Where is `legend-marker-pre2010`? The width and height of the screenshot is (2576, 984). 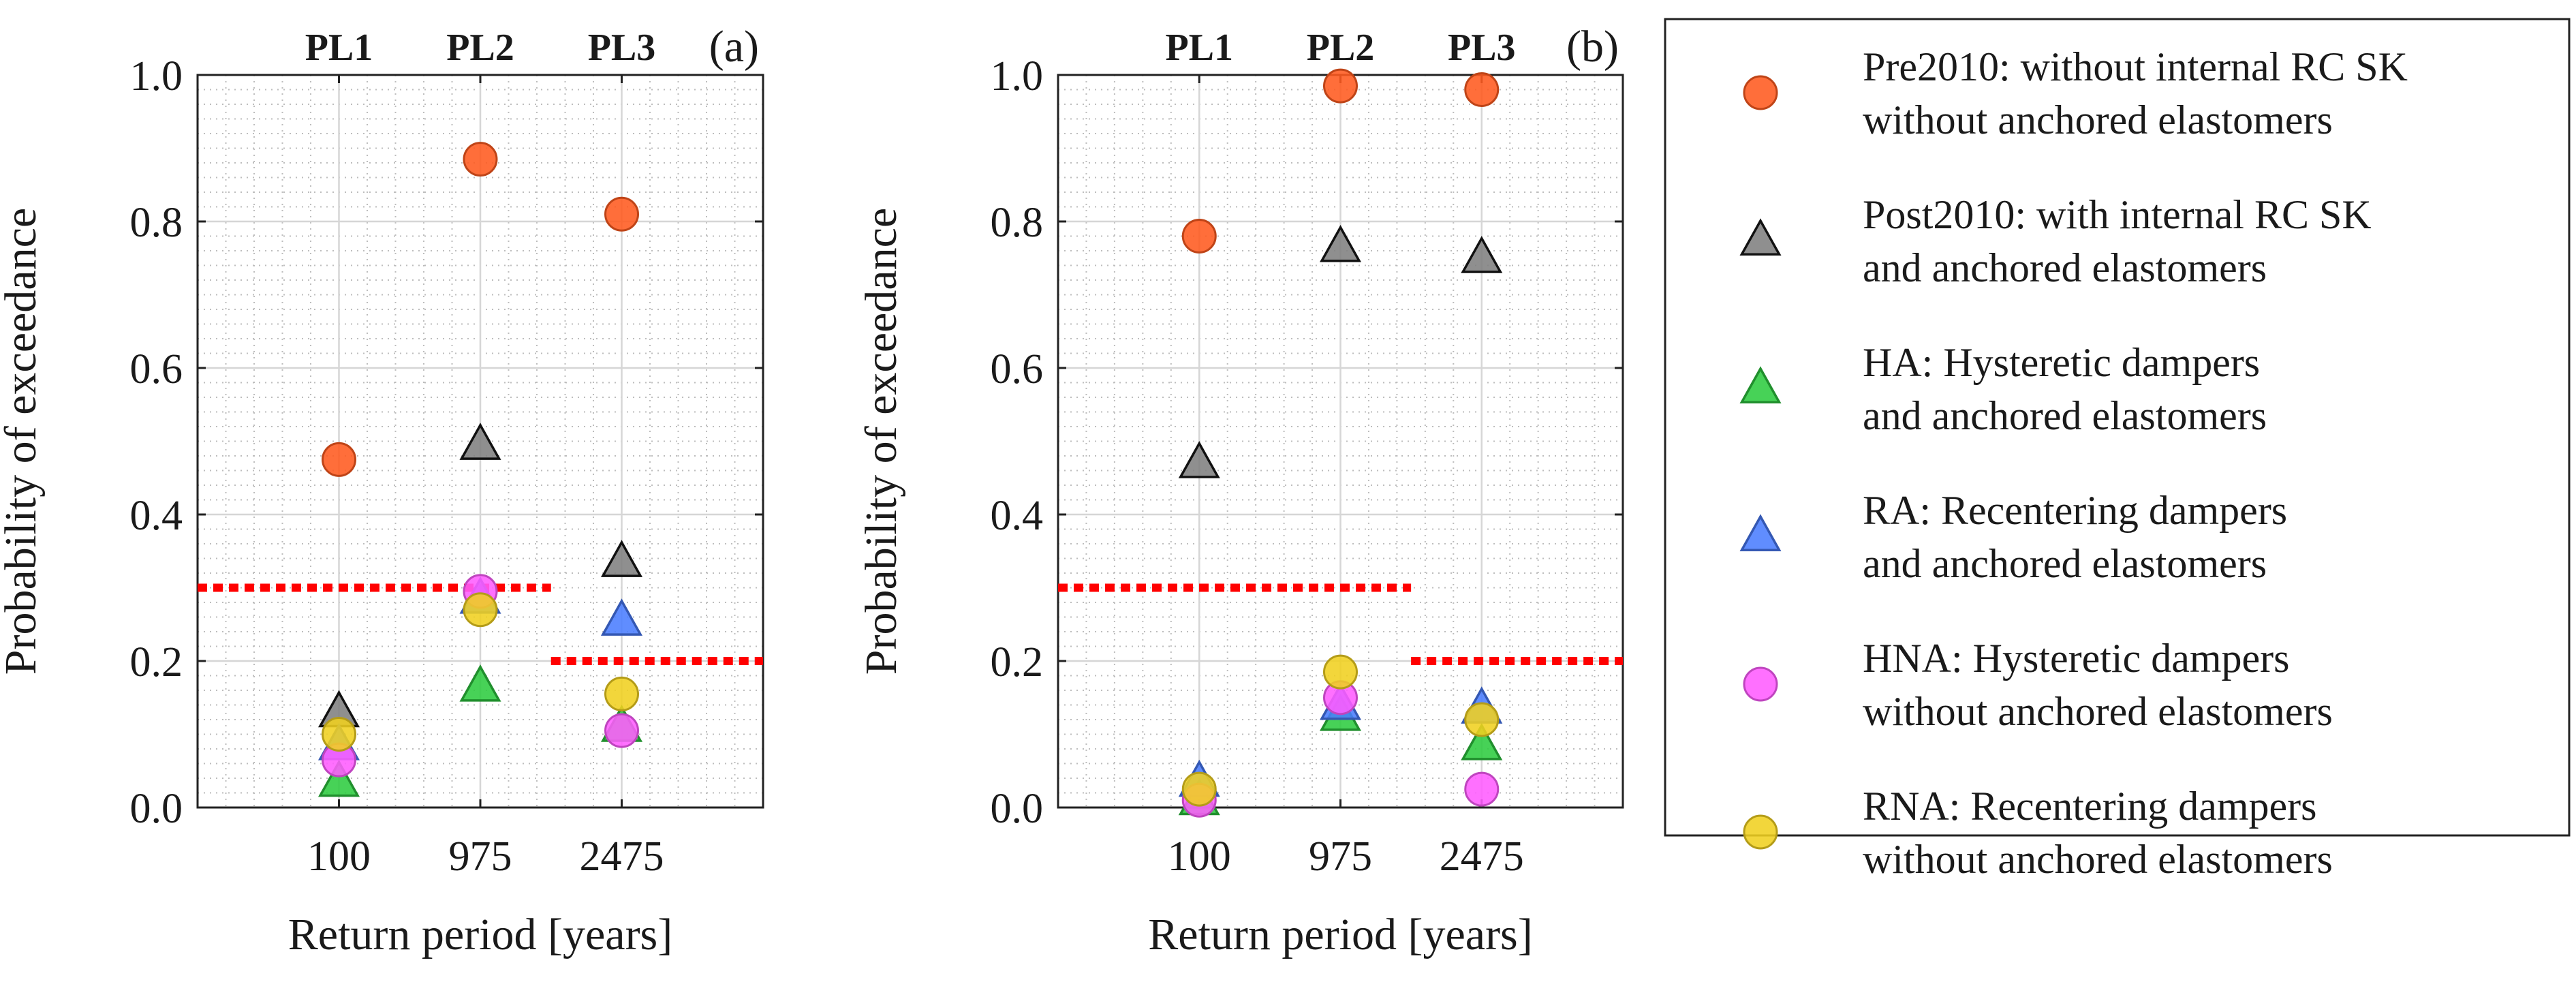
legend-marker-pre2010 is located at coordinates (1760, 93).